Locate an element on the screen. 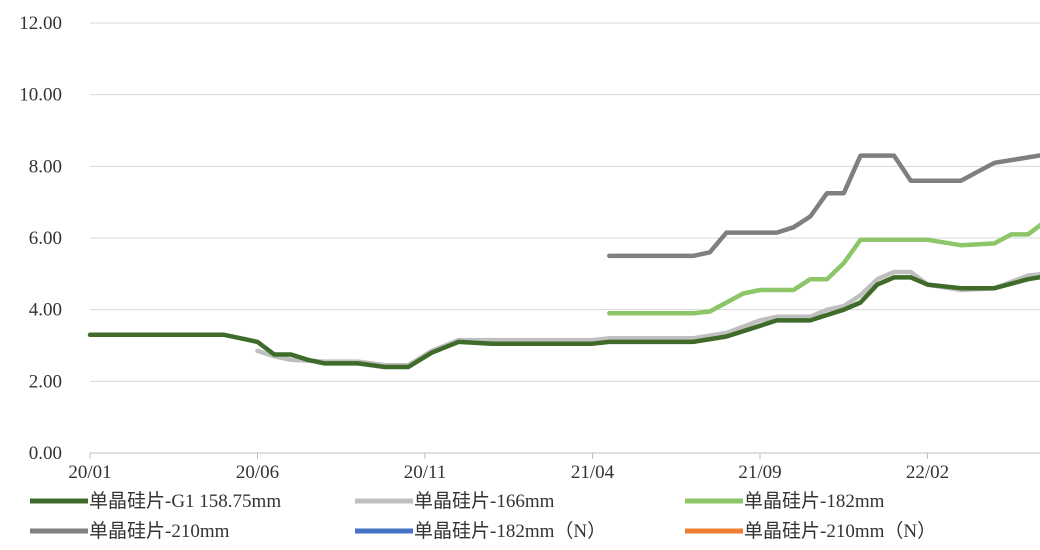  y-tick-label: 4.00 is located at coordinates (45, 310).